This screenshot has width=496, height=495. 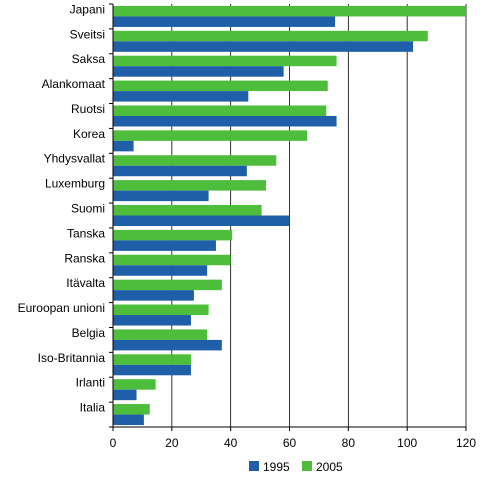 What do you see at coordinates (231, 443) in the screenshot?
I see `x-tick-label: 40` at bounding box center [231, 443].